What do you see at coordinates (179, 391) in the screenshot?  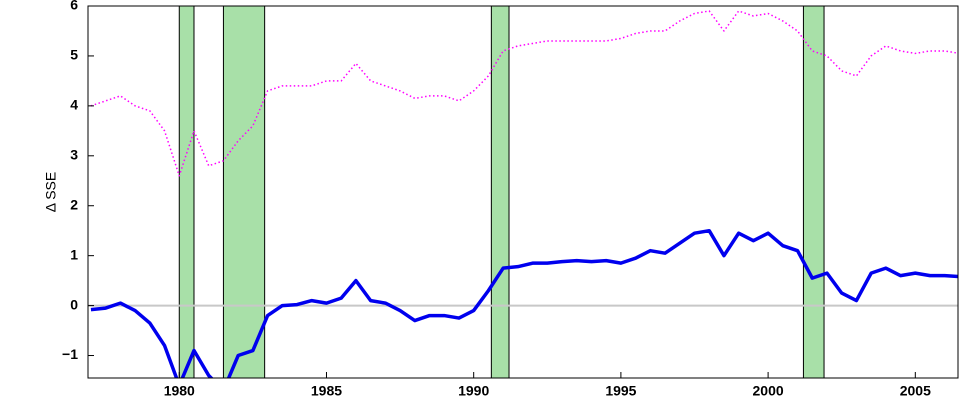 I see `x-tick-label: 1980` at bounding box center [179, 391].